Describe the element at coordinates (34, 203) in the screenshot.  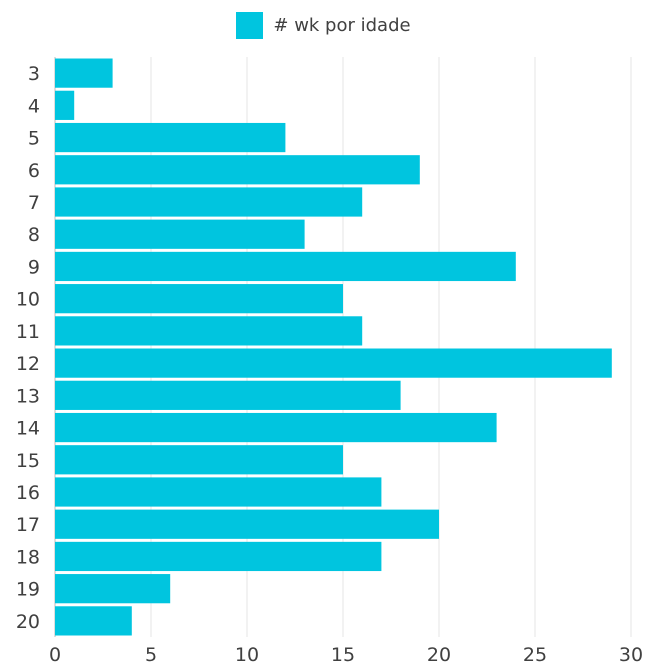
I see `y-tick-label: 7` at that location.